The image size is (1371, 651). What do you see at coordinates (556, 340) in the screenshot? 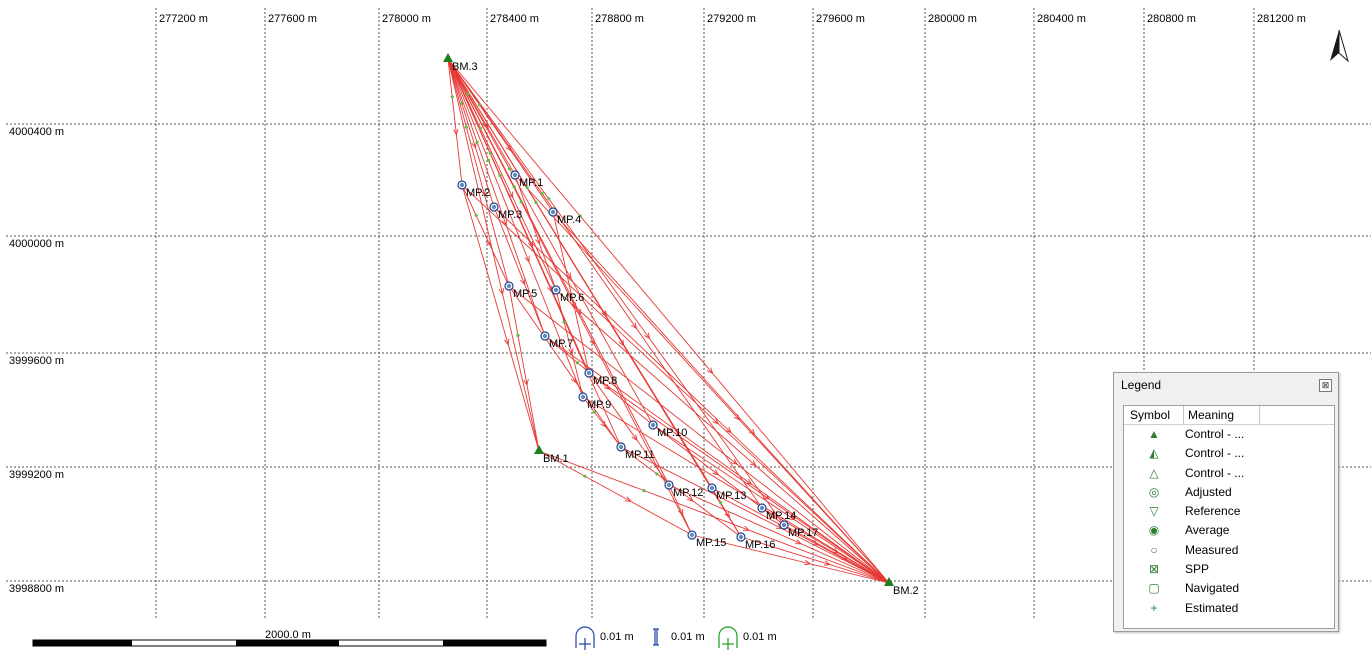
I see `survey-point: MP.7` at bounding box center [556, 340].